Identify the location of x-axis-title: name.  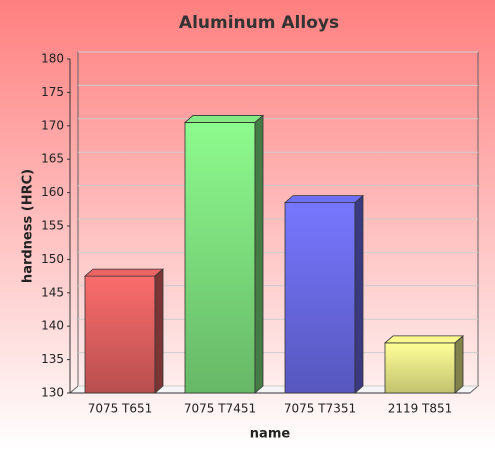
(270, 434).